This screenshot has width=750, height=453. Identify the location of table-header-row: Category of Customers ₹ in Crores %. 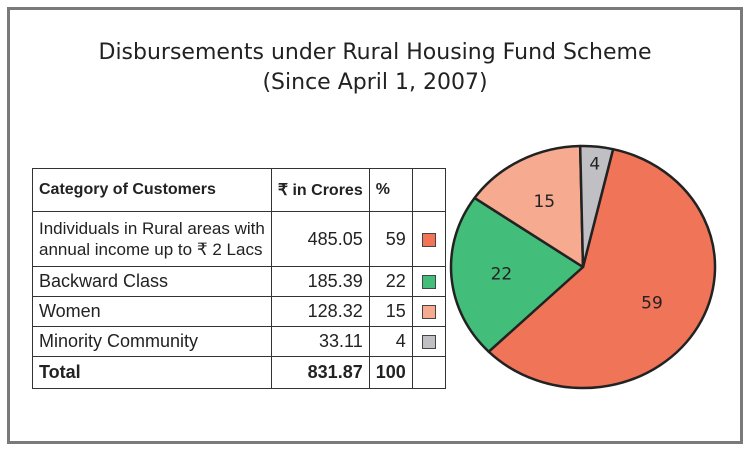
(239, 190).